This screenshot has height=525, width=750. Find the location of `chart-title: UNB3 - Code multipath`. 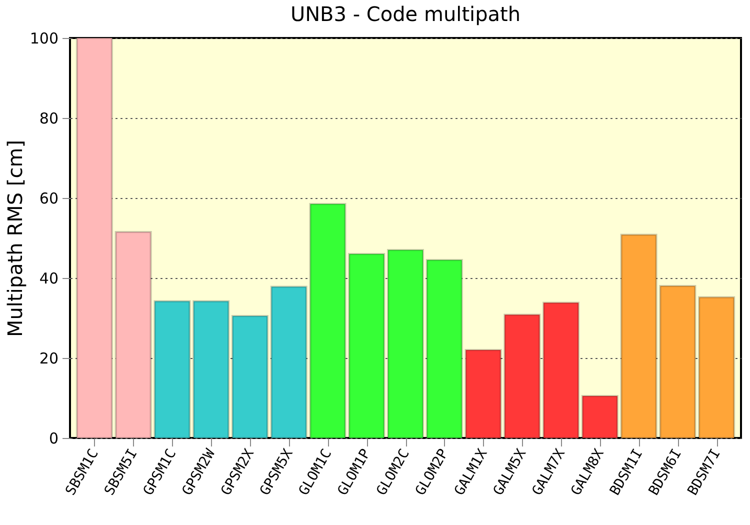

chart-title: UNB3 - Code multipath is located at coordinates (405, 14).